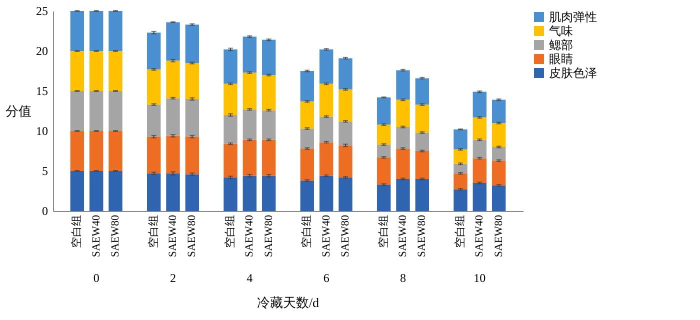  What do you see at coordinates (19, 111) in the screenshot?
I see `y-axis-title: 分值` at bounding box center [19, 111].